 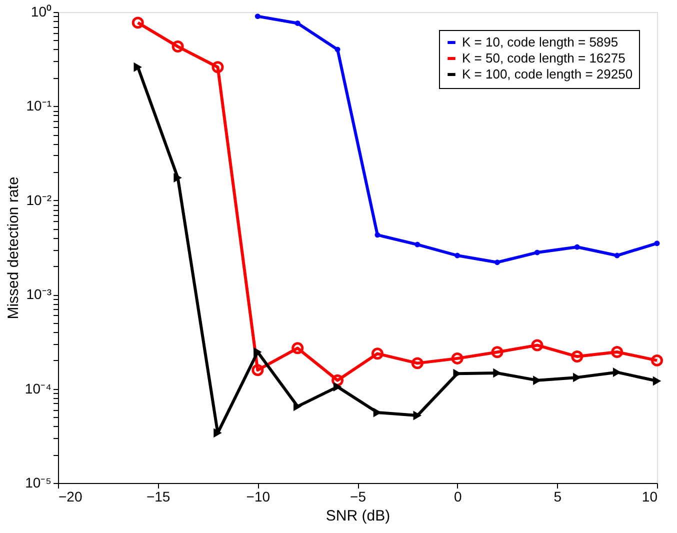 I want to click on y-tick-label: 10⁻², so click(x=39, y=200).